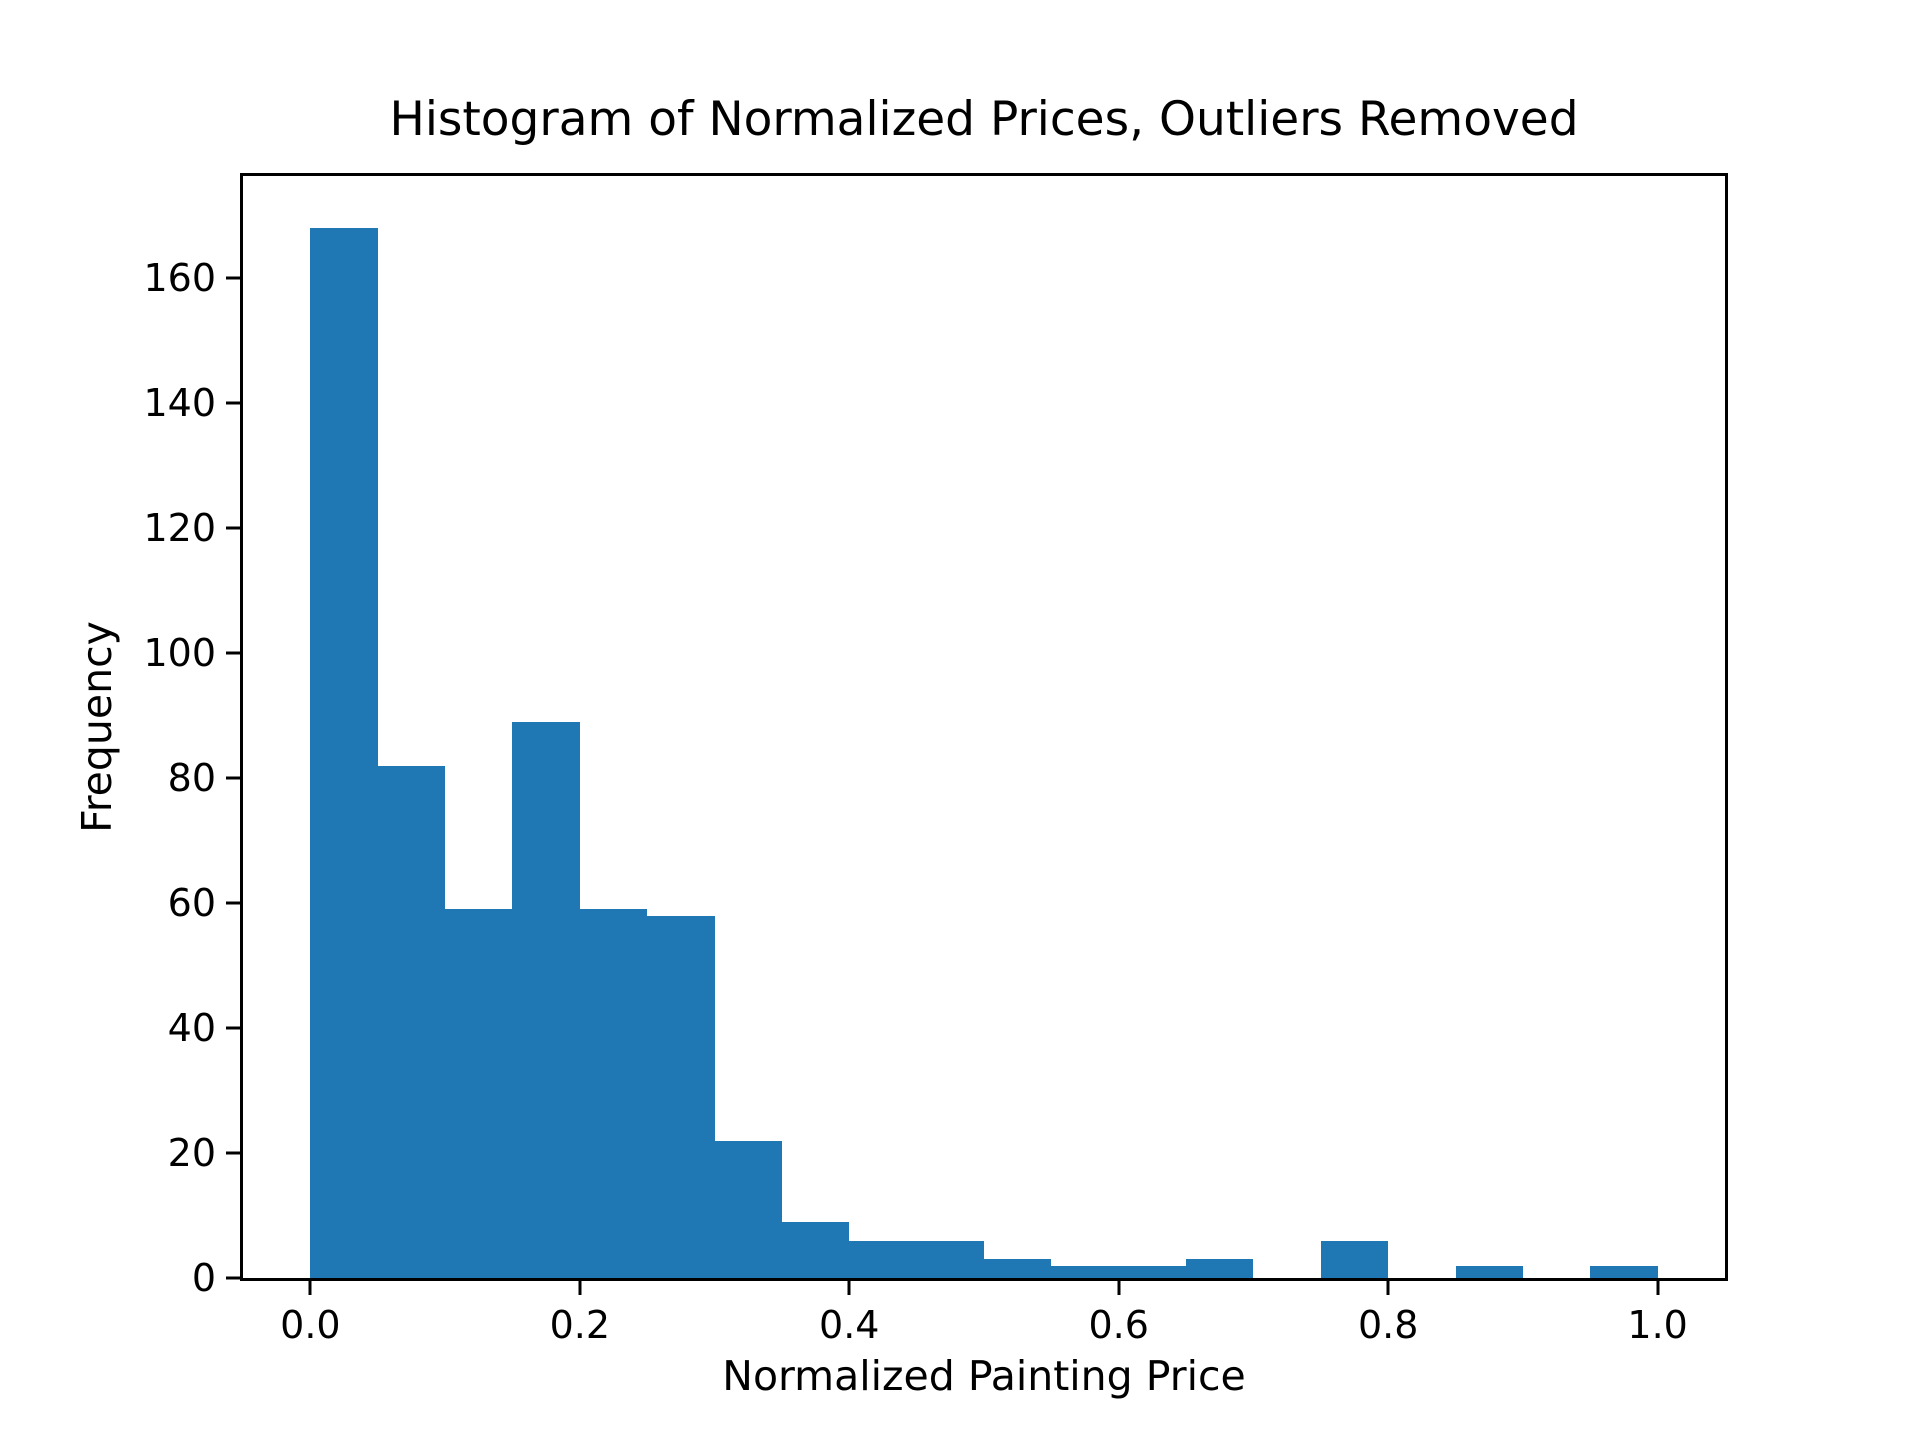 This screenshot has height=1440, width=1920. What do you see at coordinates (191, 1153) in the screenshot?
I see `y-tick-label: 20` at bounding box center [191, 1153].